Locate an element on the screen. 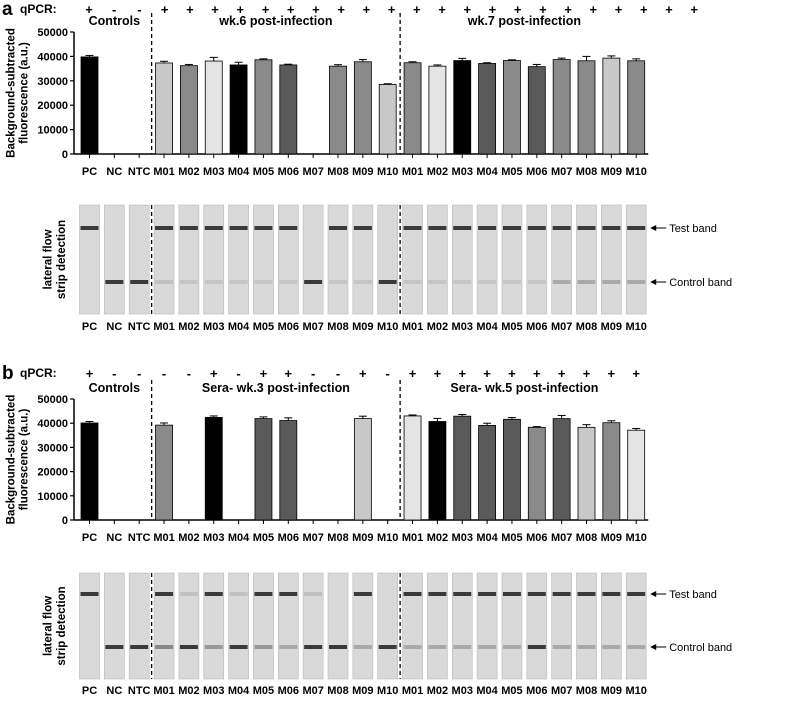 This screenshot has height=701, width=790. panel-letter: b is located at coordinates (8, 373).